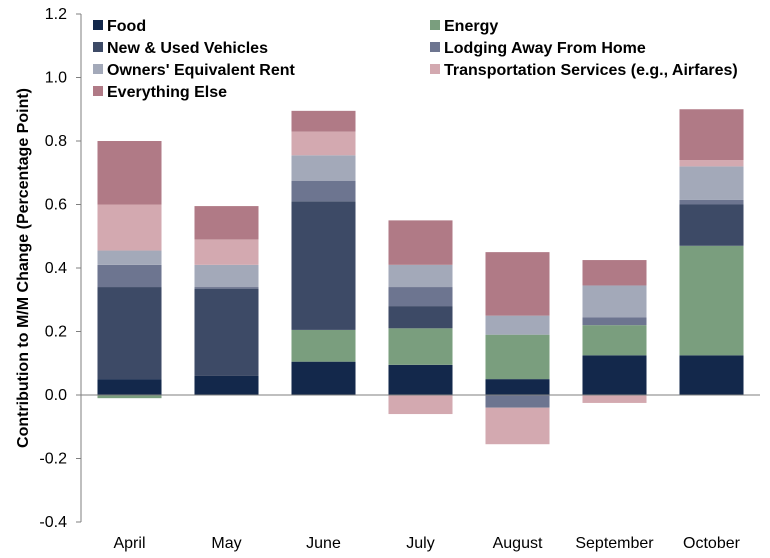 The width and height of the screenshot is (770, 558). Describe the element at coordinates (126, 26) in the screenshot. I see `legend-label: Food` at that location.